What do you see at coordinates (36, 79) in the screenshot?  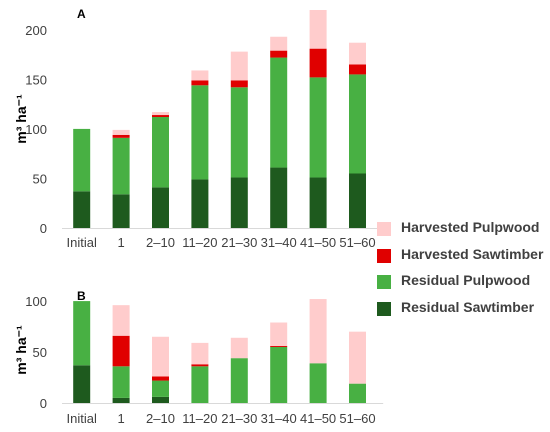 I see `y-tick-label: 150` at bounding box center [36, 79].